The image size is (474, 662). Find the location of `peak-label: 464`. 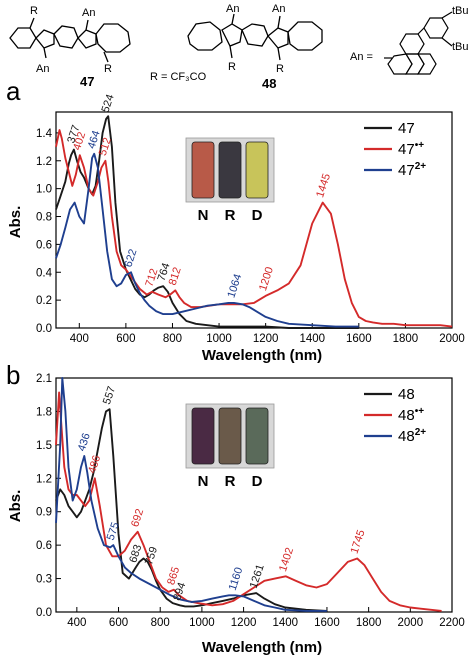

peak-label: 464 is located at coordinates (94, 139).